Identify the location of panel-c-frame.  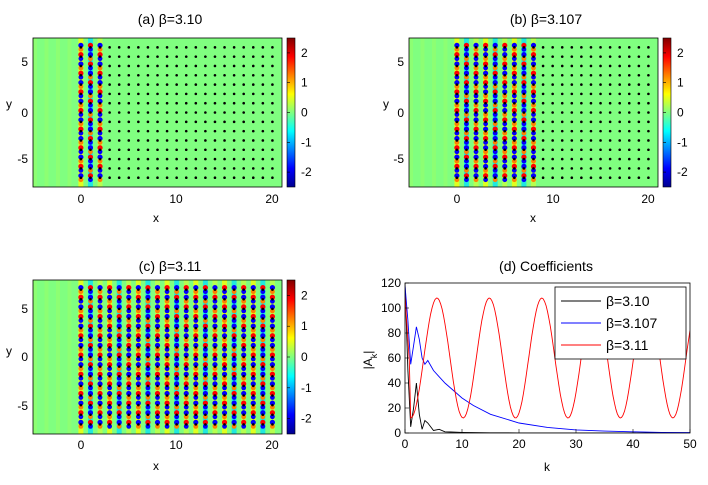
(157, 357).